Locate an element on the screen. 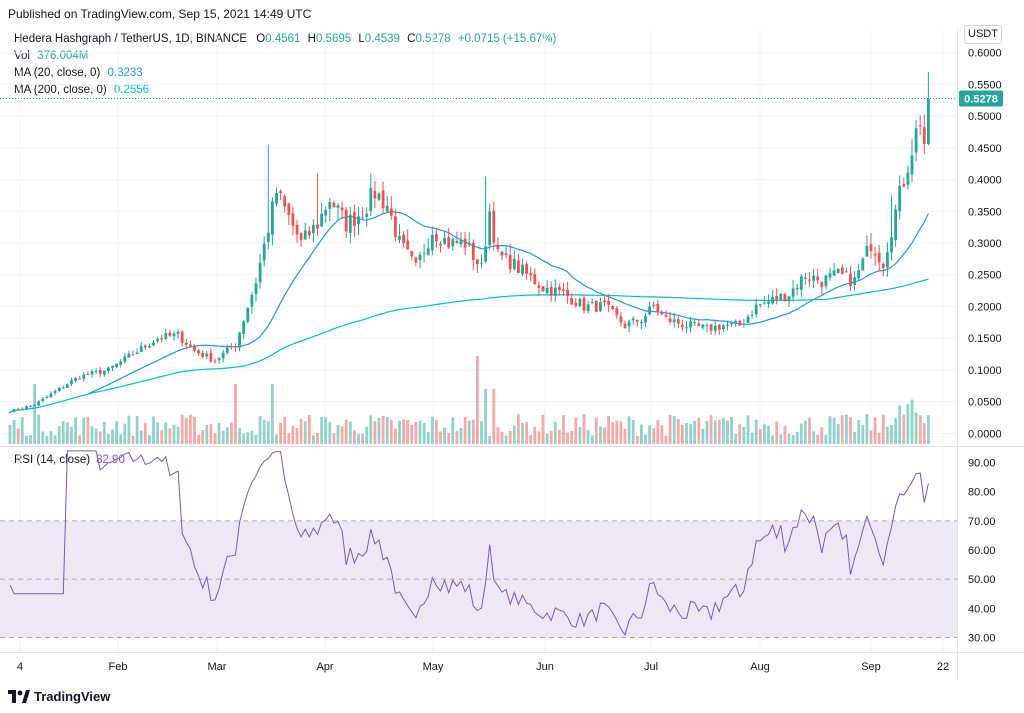 The width and height of the screenshot is (1024, 713). high-label: H is located at coordinates (311, 39).